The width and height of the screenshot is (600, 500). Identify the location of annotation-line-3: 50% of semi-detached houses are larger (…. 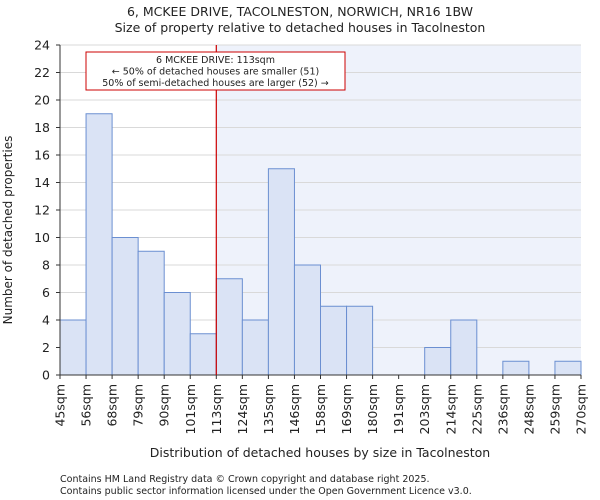
(215, 83).